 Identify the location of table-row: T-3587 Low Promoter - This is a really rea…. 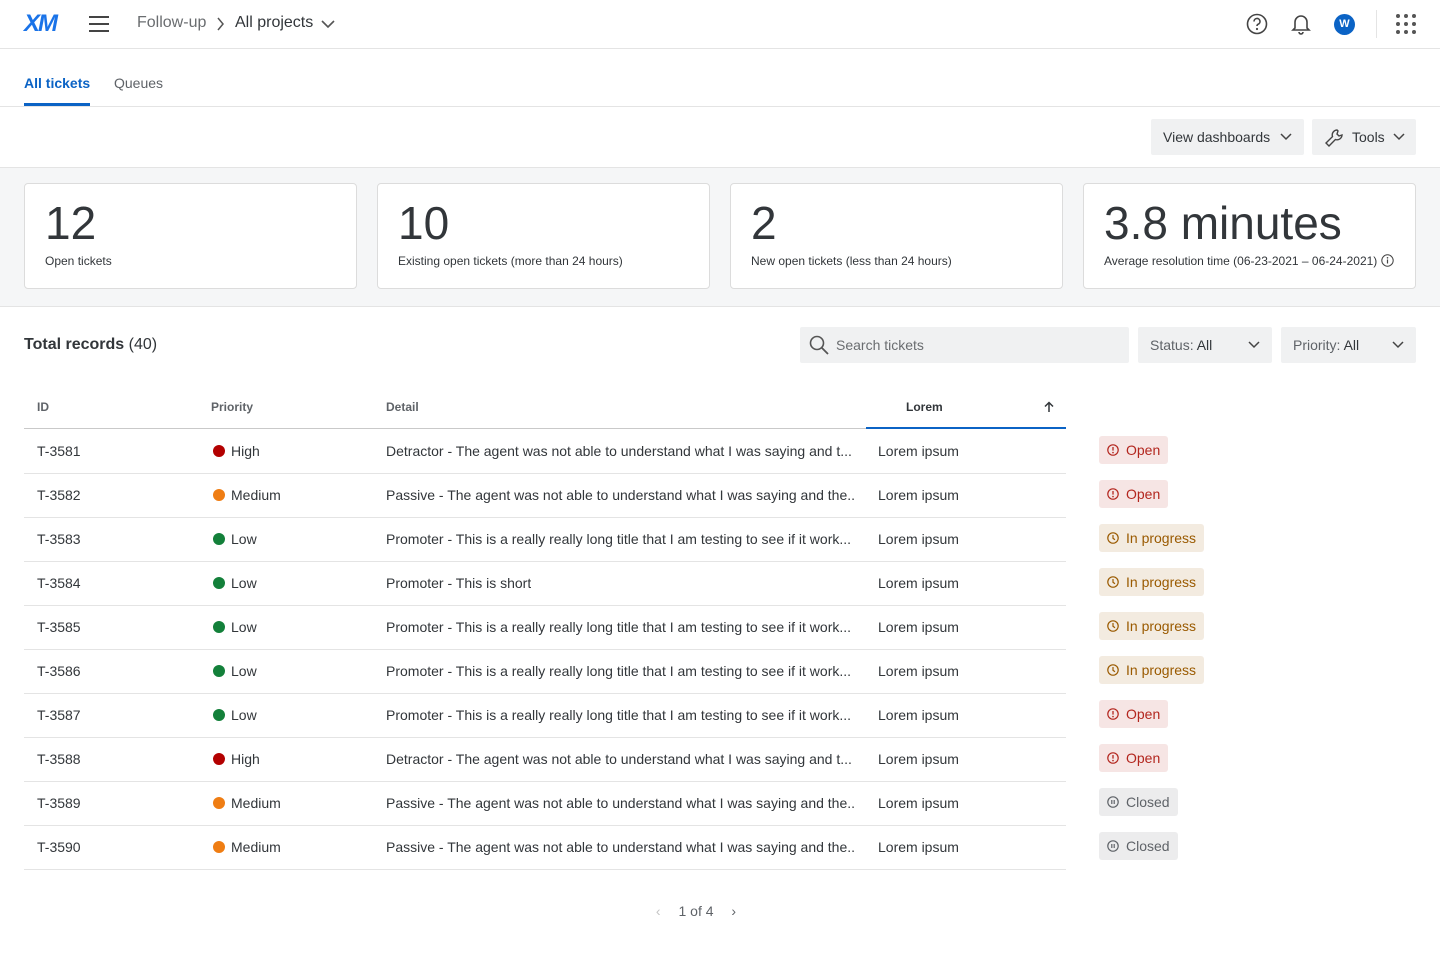
(545, 715).